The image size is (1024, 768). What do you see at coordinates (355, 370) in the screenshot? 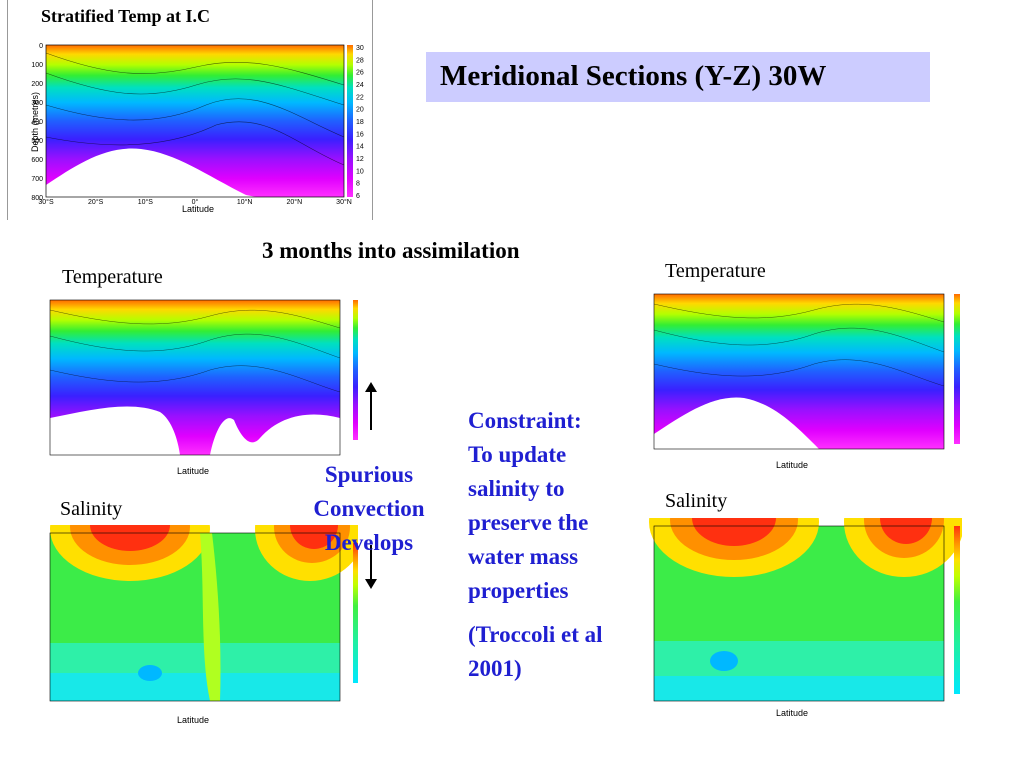
I see `left-temp-colorbar` at bounding box center [355, 370].